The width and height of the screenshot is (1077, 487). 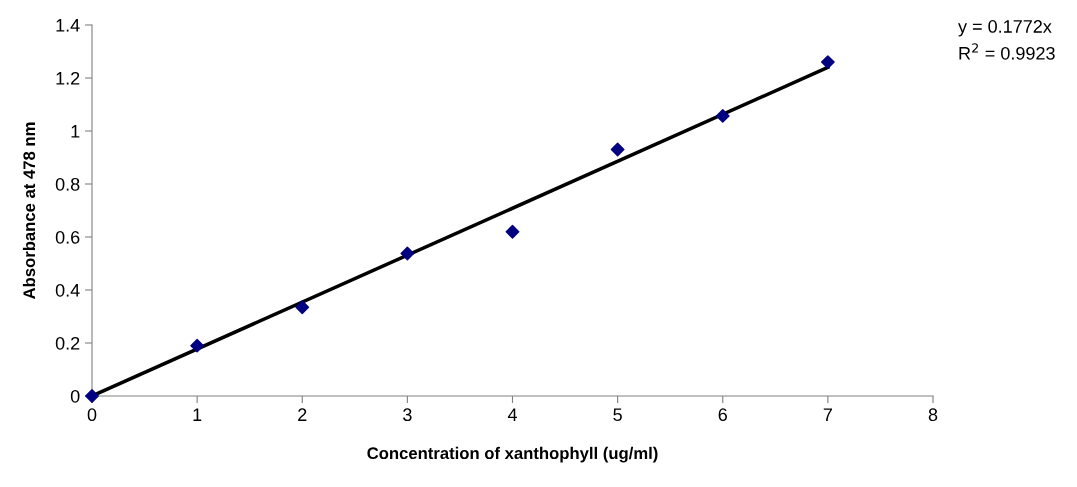 I want to click on y-tick-label: 0.6, so click(x=67, y=237).